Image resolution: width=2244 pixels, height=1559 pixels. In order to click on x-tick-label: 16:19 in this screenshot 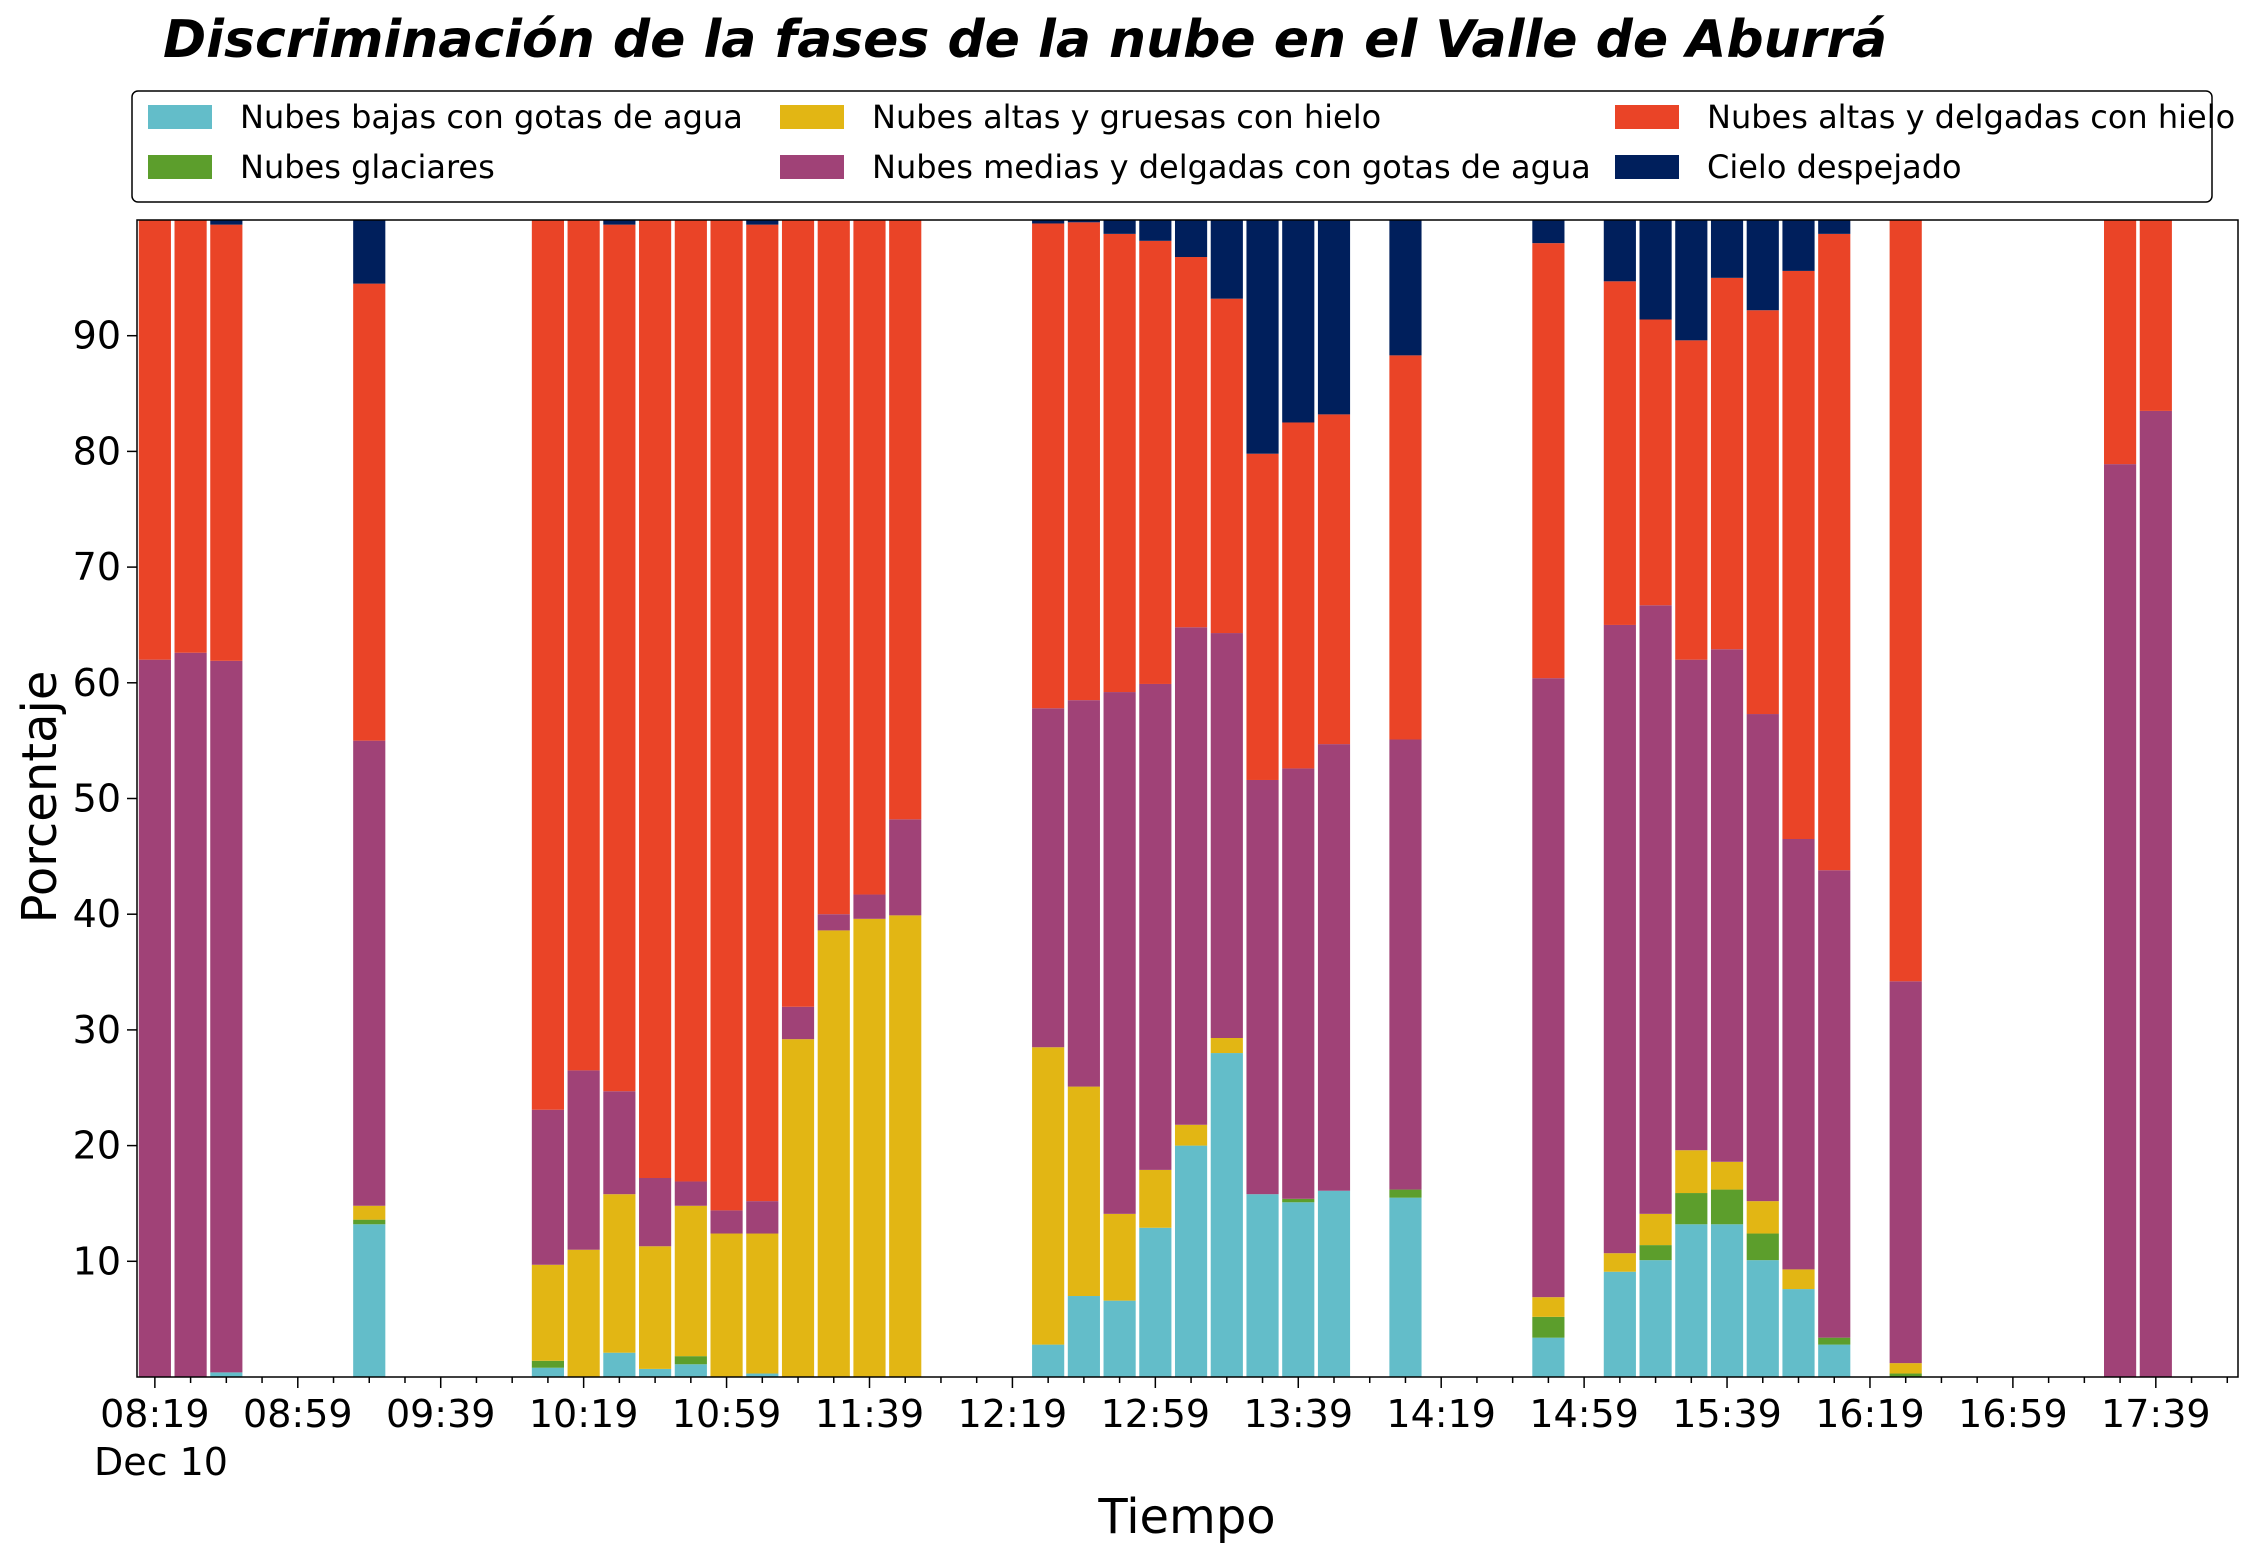, I will do `click(1870, 1414)`.